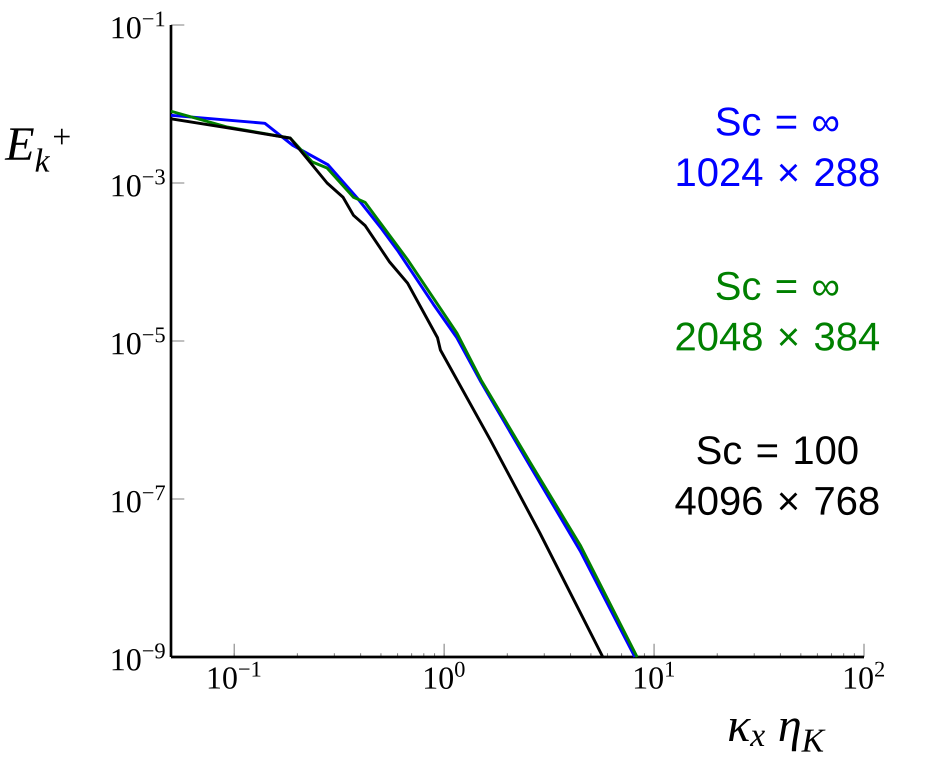  What do you see at coordinates (778, 311) in the screenshot?
I see `text: Sc = ∞ 2048 × 384` at bounding box center [778, 311].